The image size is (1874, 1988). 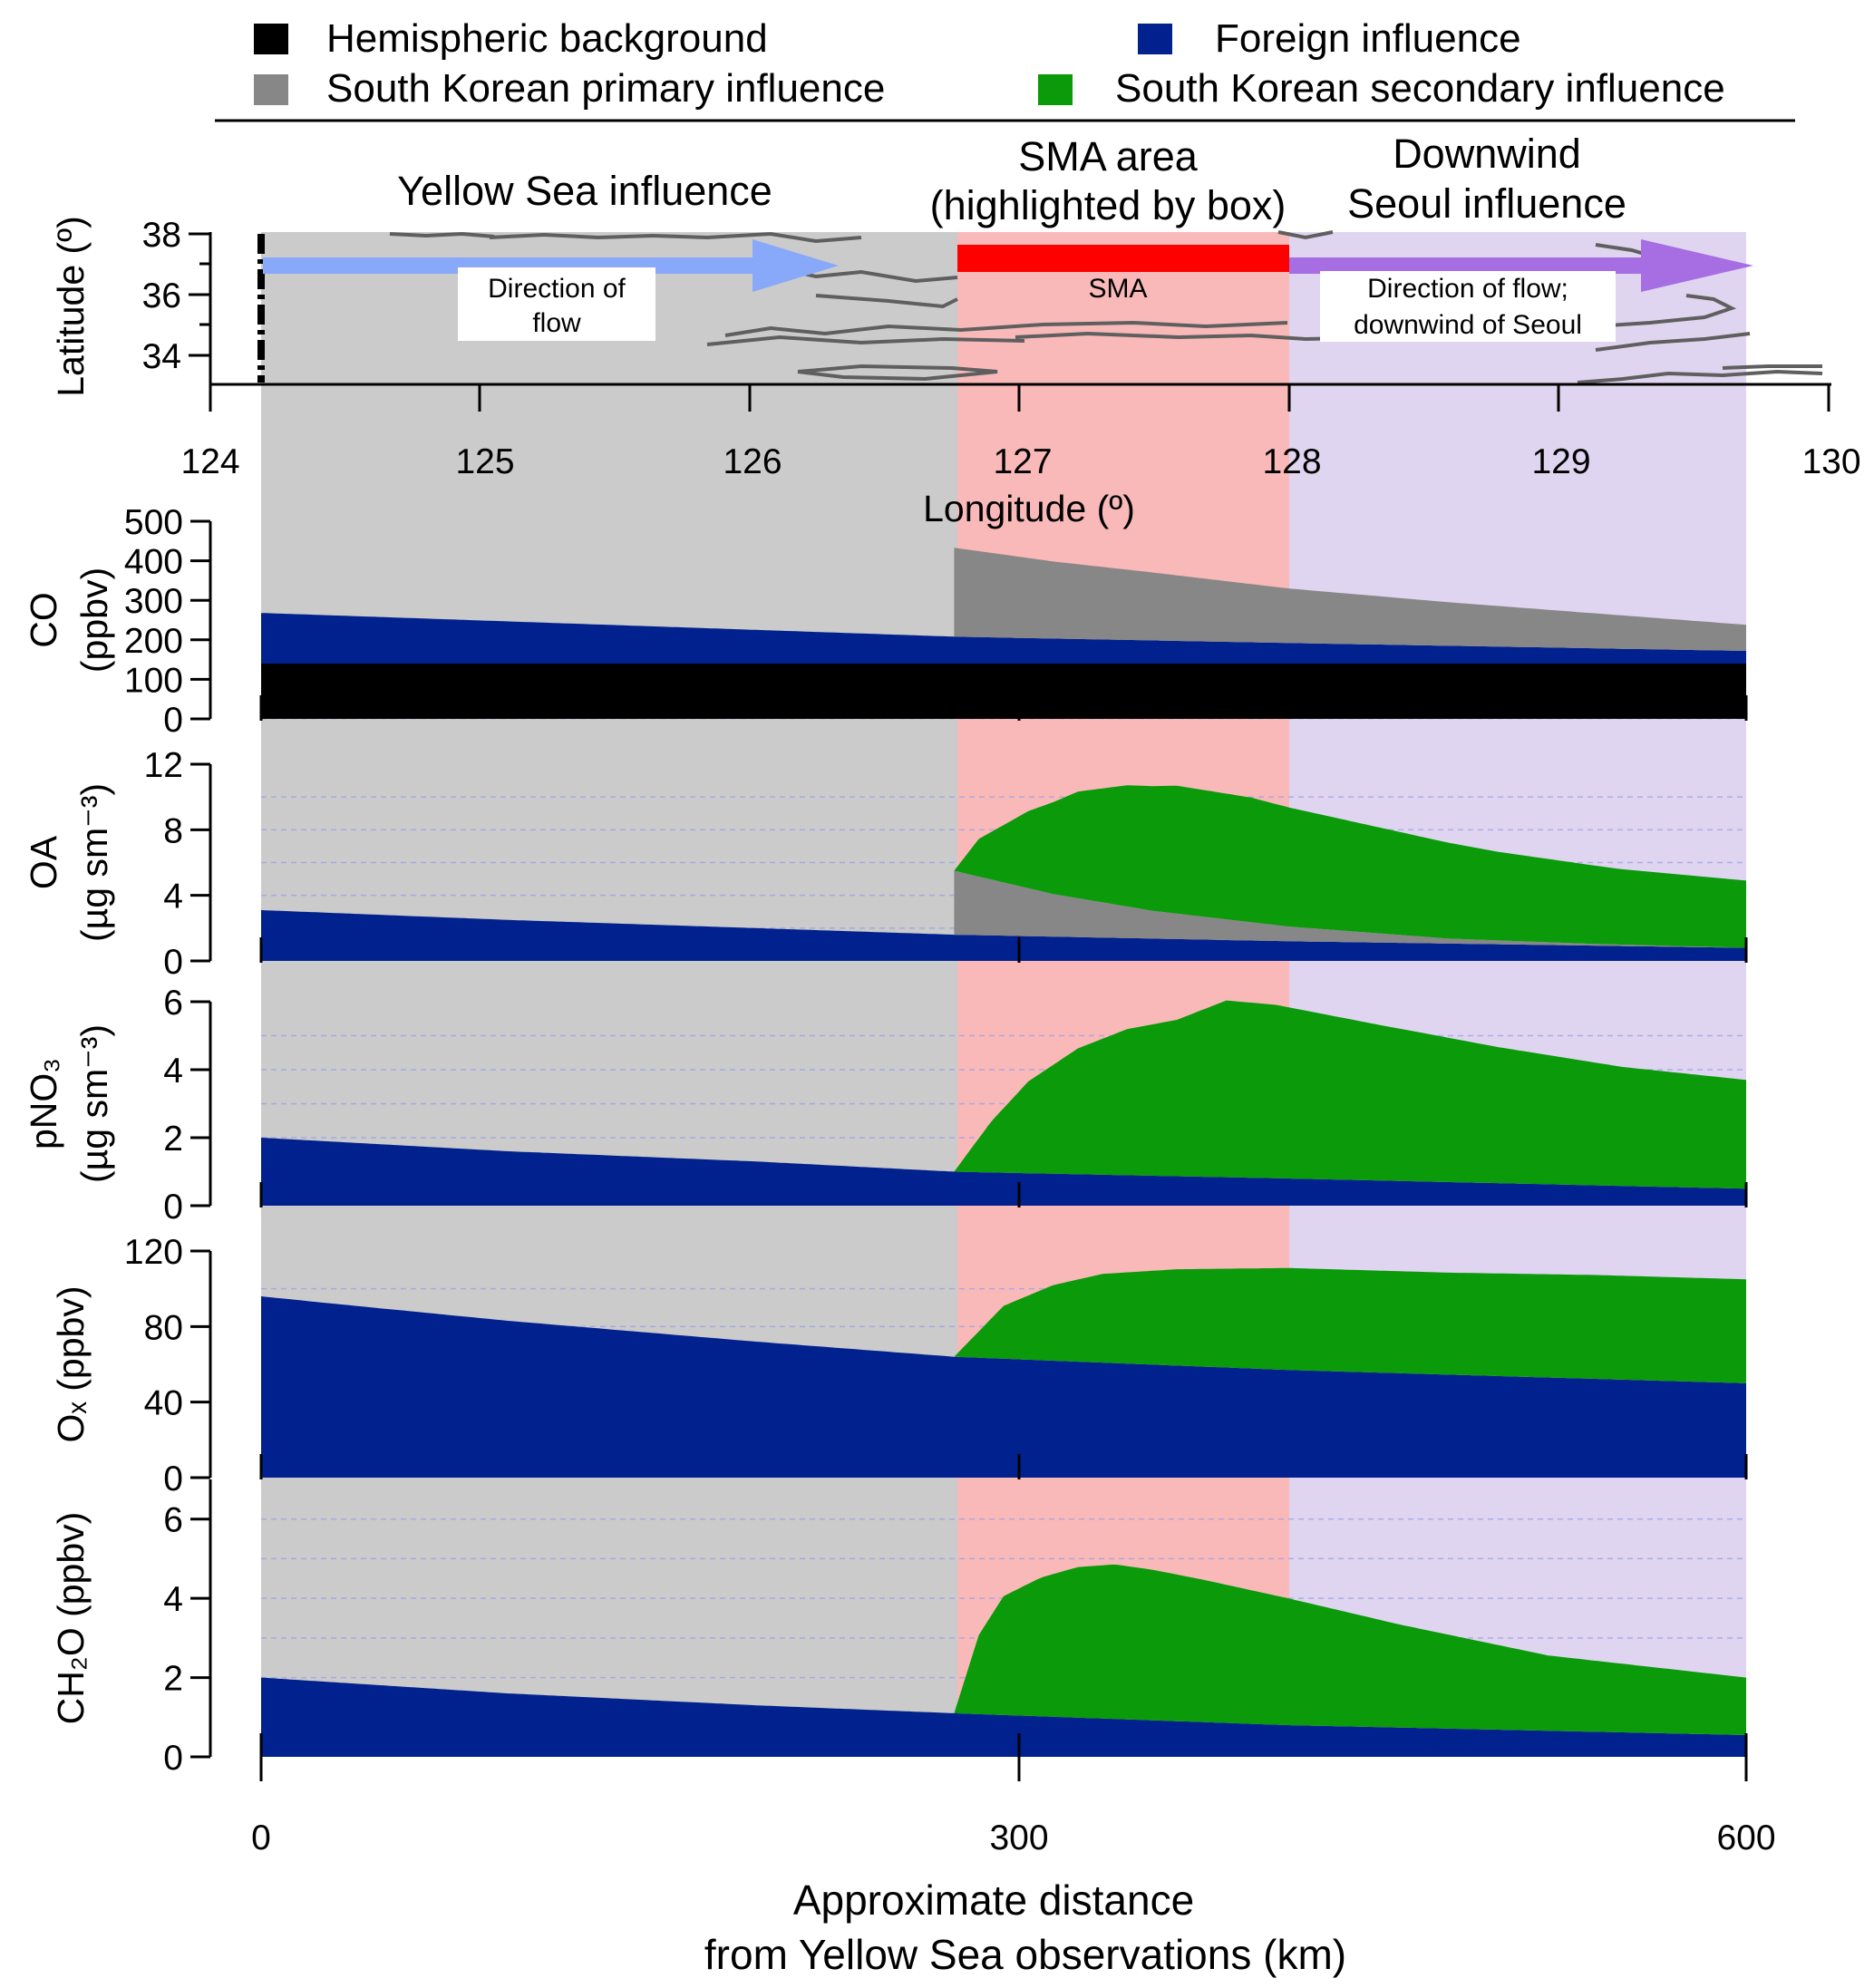 What do you see at coordinates (173, 1207) in the screenshot?
I see `y-tick-label-pno3-3: 0` at bounding box center [173, 1207].